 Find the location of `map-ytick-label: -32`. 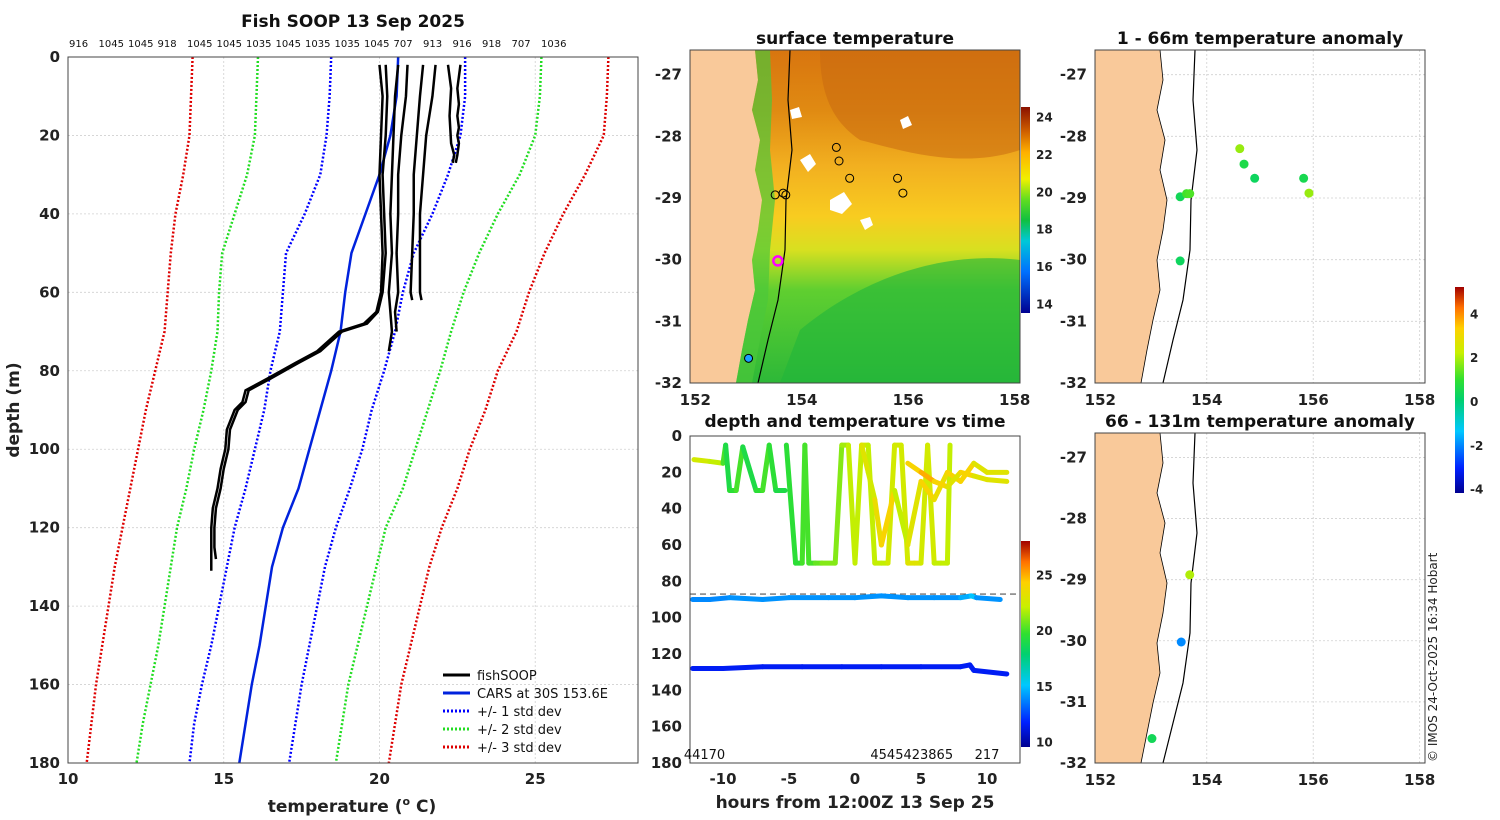

map-ytick-label: -32 is located at coordinates (1073, 383).